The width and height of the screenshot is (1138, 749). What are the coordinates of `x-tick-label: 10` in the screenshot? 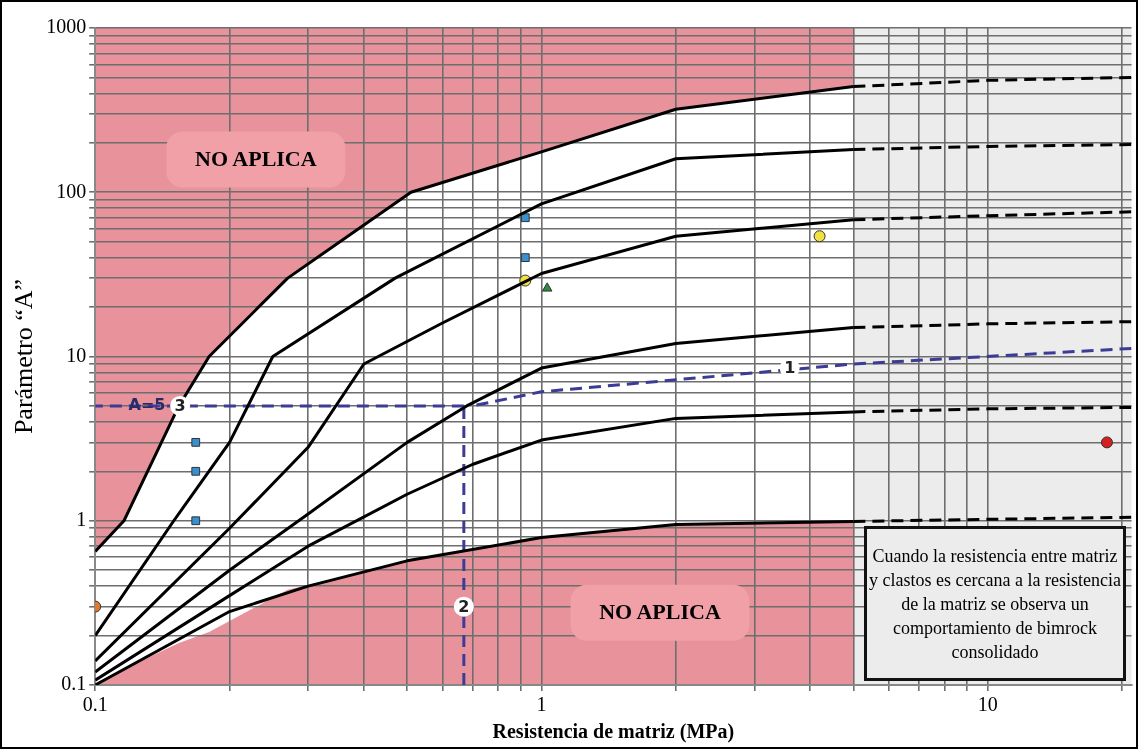 It's located at (987, 704).